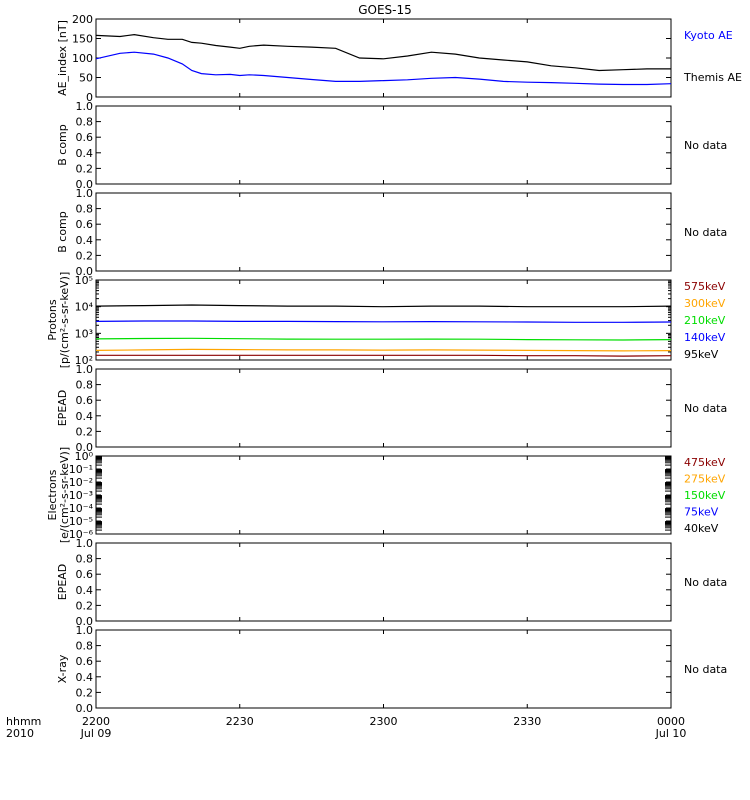 This screenshot has width=750, height=800. What do you see at coordinates (705, 286) in the screenshot?
I see `series-label: 575keV` at bounding box center [705, 286].